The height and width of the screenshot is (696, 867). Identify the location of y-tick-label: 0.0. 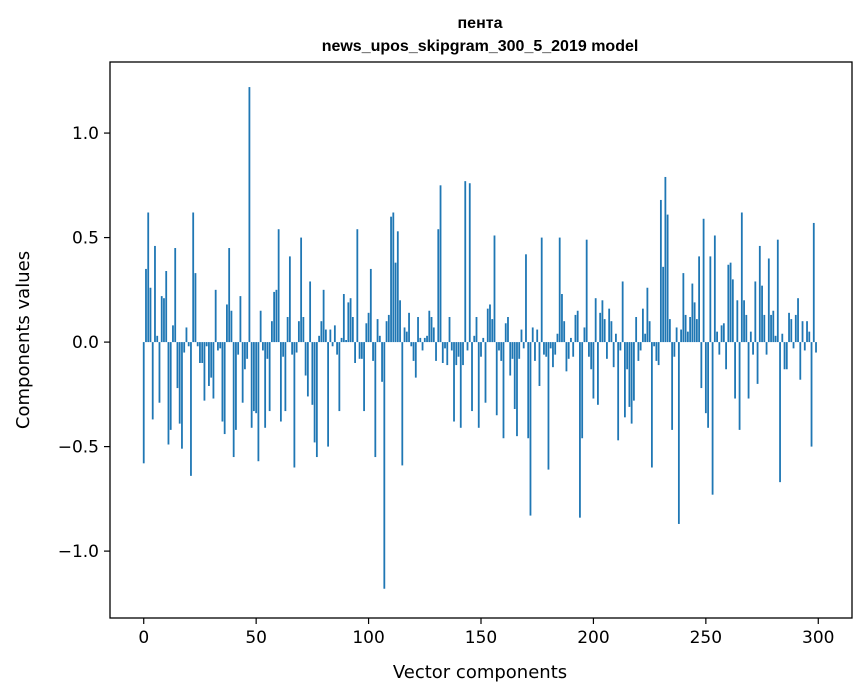
(85, 343).